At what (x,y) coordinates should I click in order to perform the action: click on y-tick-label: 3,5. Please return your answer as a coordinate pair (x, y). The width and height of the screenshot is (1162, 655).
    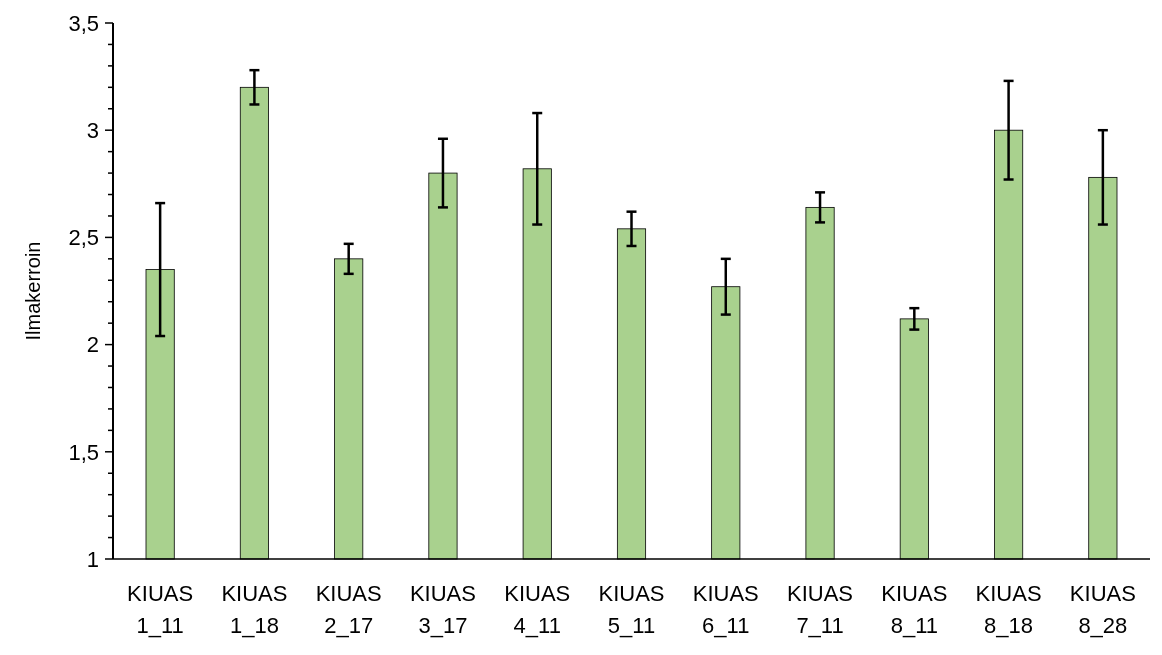
    Looking at the image, I should click on (83, 23).